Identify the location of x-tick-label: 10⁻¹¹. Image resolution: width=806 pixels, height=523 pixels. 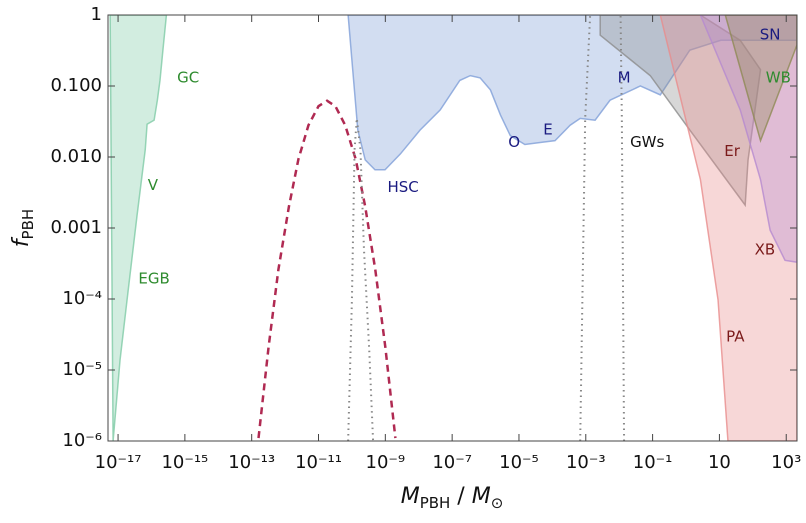
(318, 462).